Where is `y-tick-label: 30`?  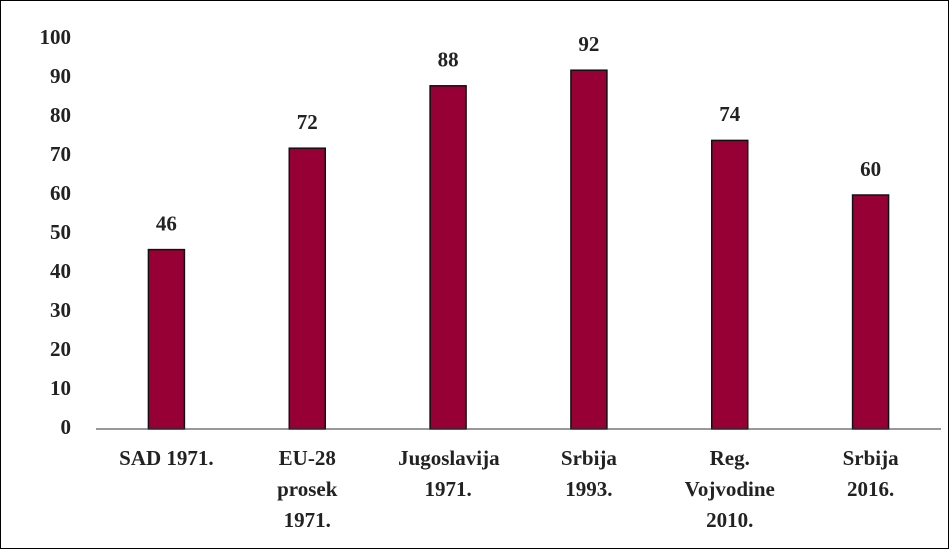 y-tick-label: 30 is located at coordinates (60, 310).